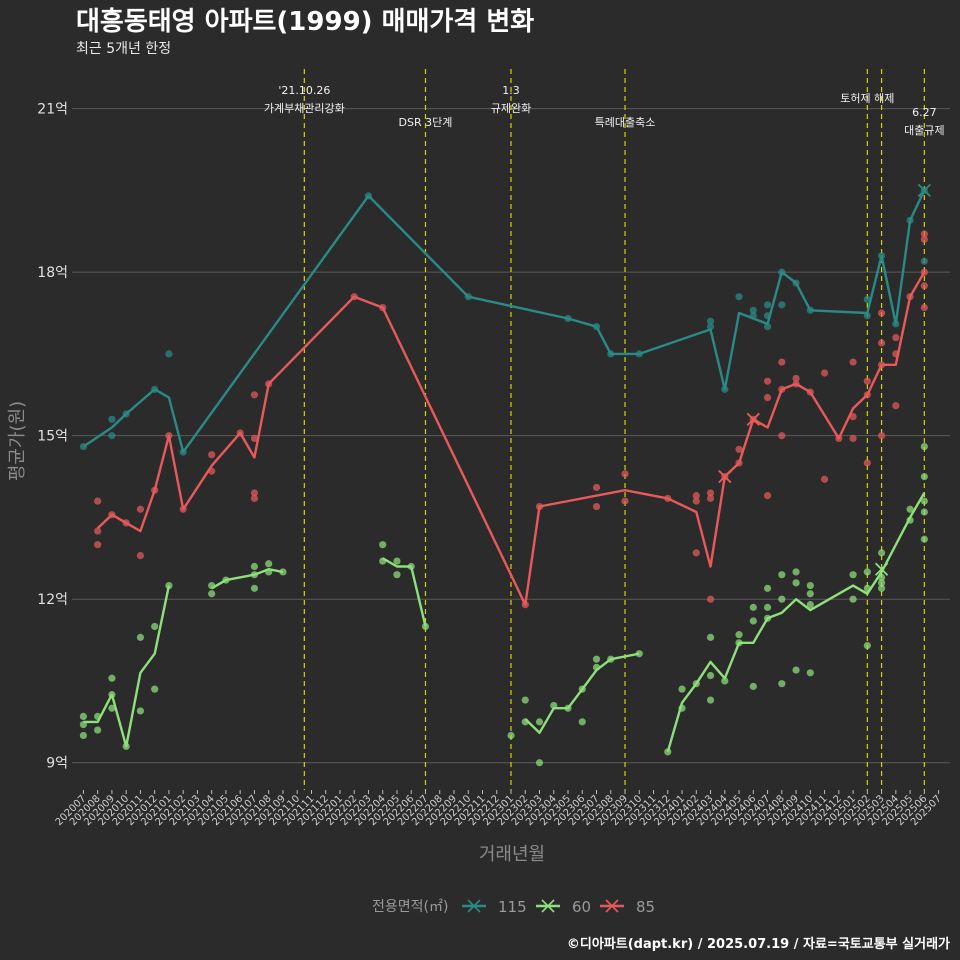 The height and width of the screenshot is (960, 960). Describe the element at coordinates (511, 108) in the screenshot. I see `event-label: 규제완화` at that location.